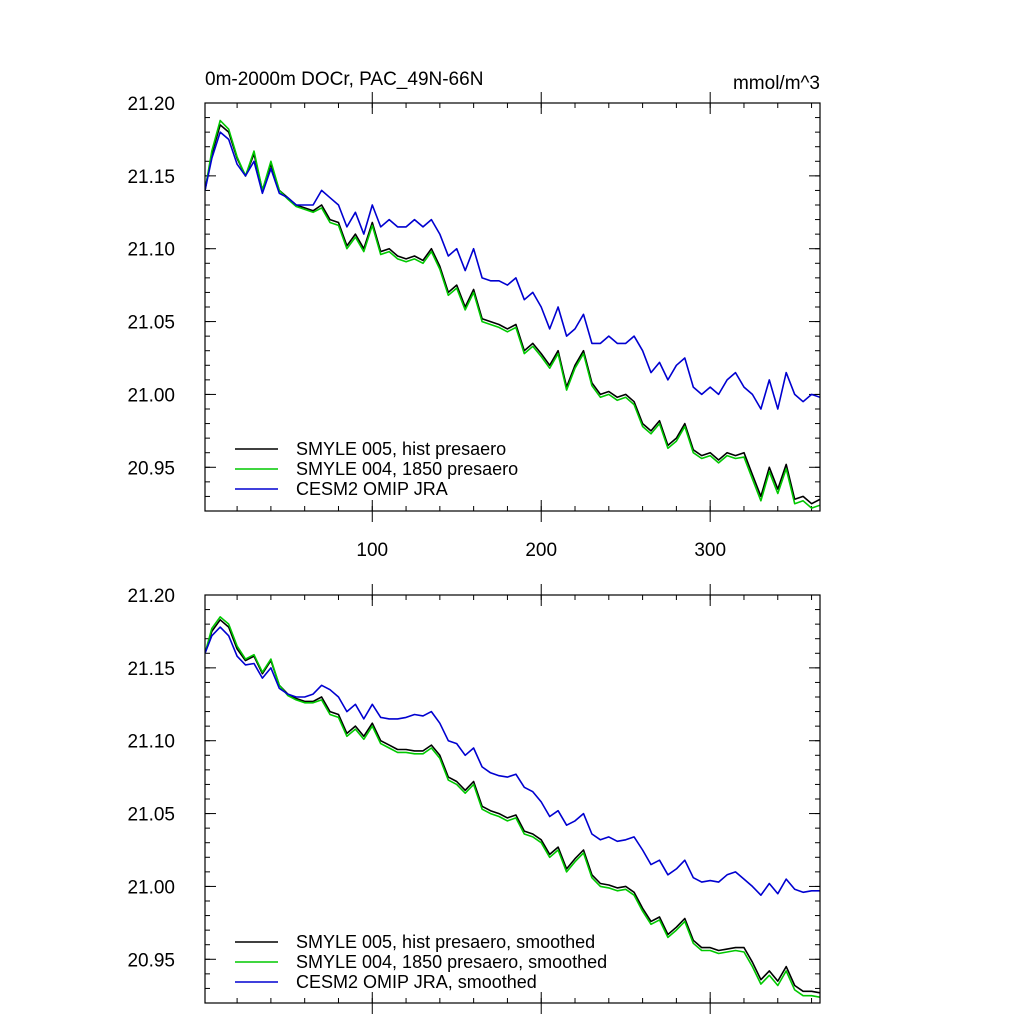 The image size is (1024, 1024). What do you see at coordinates (151, 395) in the screenshot?
I see `top-y-tick-label: 21.00` at bounding box center [151, 395].